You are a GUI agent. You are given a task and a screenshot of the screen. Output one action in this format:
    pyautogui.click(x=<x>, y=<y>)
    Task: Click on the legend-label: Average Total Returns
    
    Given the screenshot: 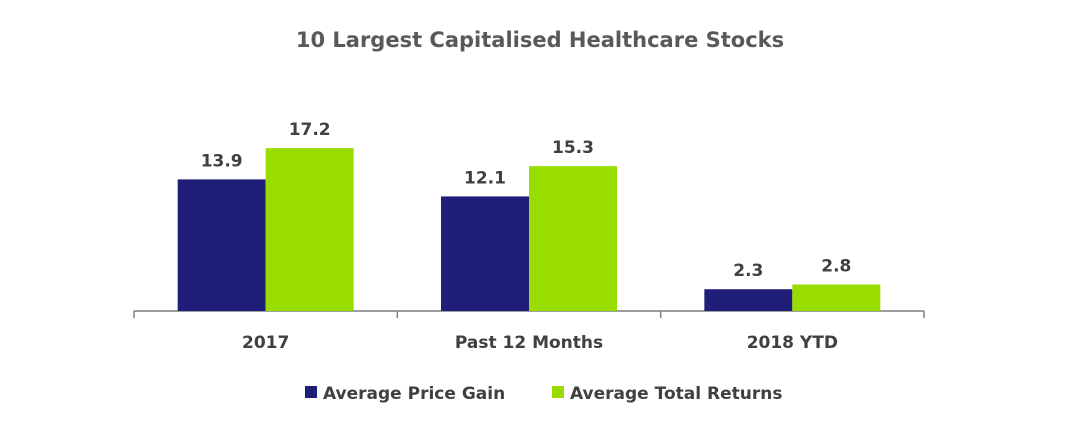 What is the action you would take?
    pyautogui.click(x=676, y=394)
    